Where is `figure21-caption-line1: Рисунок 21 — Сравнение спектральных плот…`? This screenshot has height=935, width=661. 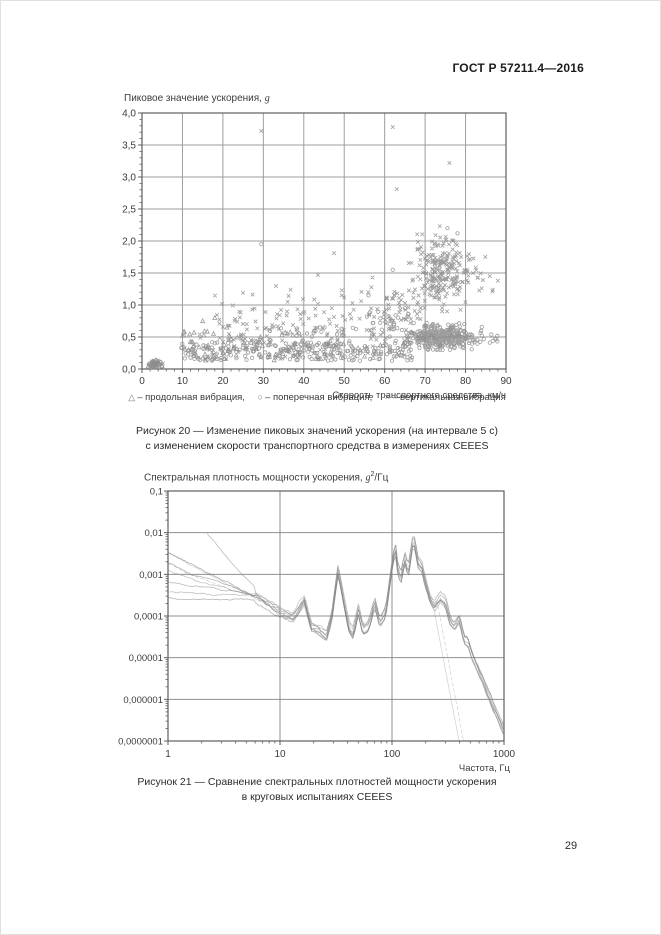 figure21-caption-line1: Рисунок 21 — Сравнение спектральных плот… is located at coordinates (317, 782).